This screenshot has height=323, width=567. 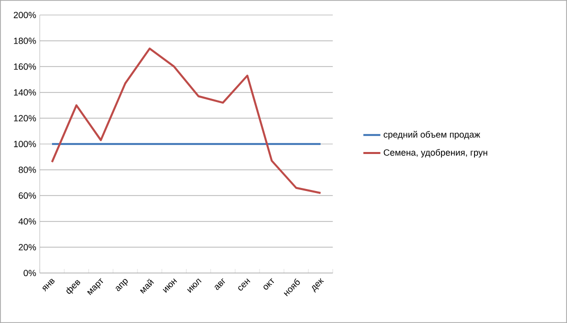 What do you see at coordinates (244, 284) in the screenshot?
I see `x-tick-label: сен` at bounding box center [244, 284].